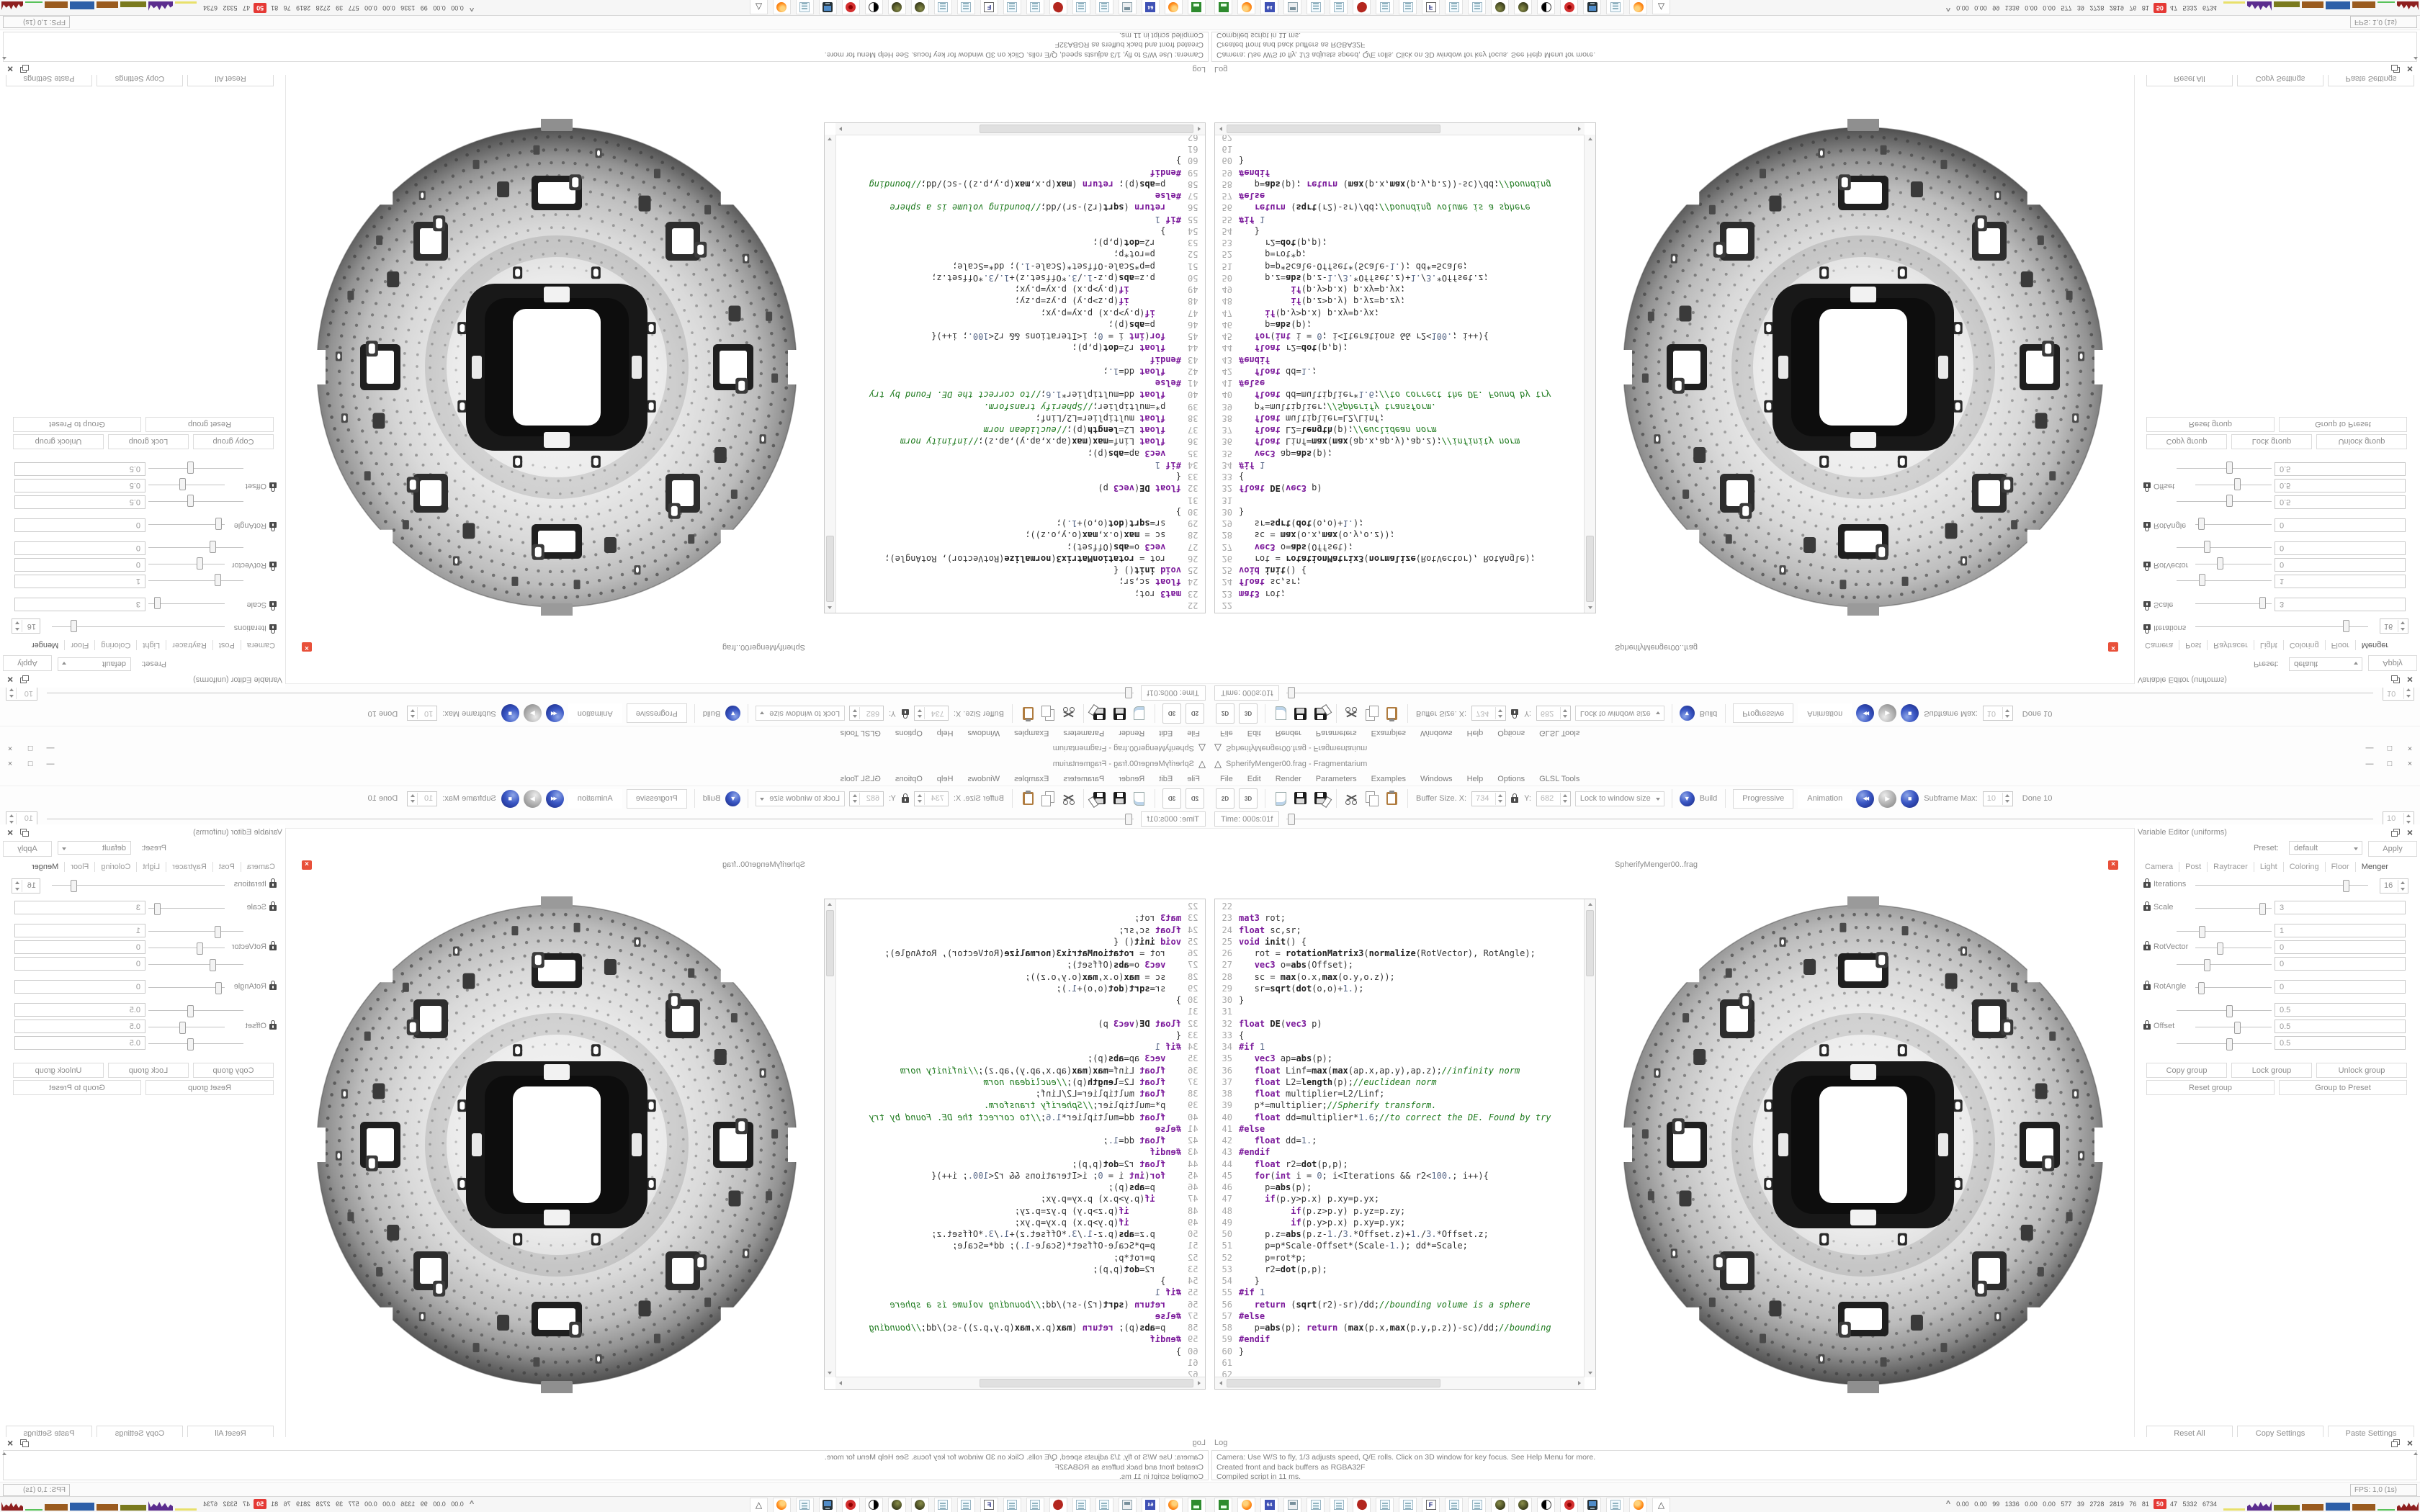  I want to click on copy-button, so click(1048, 713).